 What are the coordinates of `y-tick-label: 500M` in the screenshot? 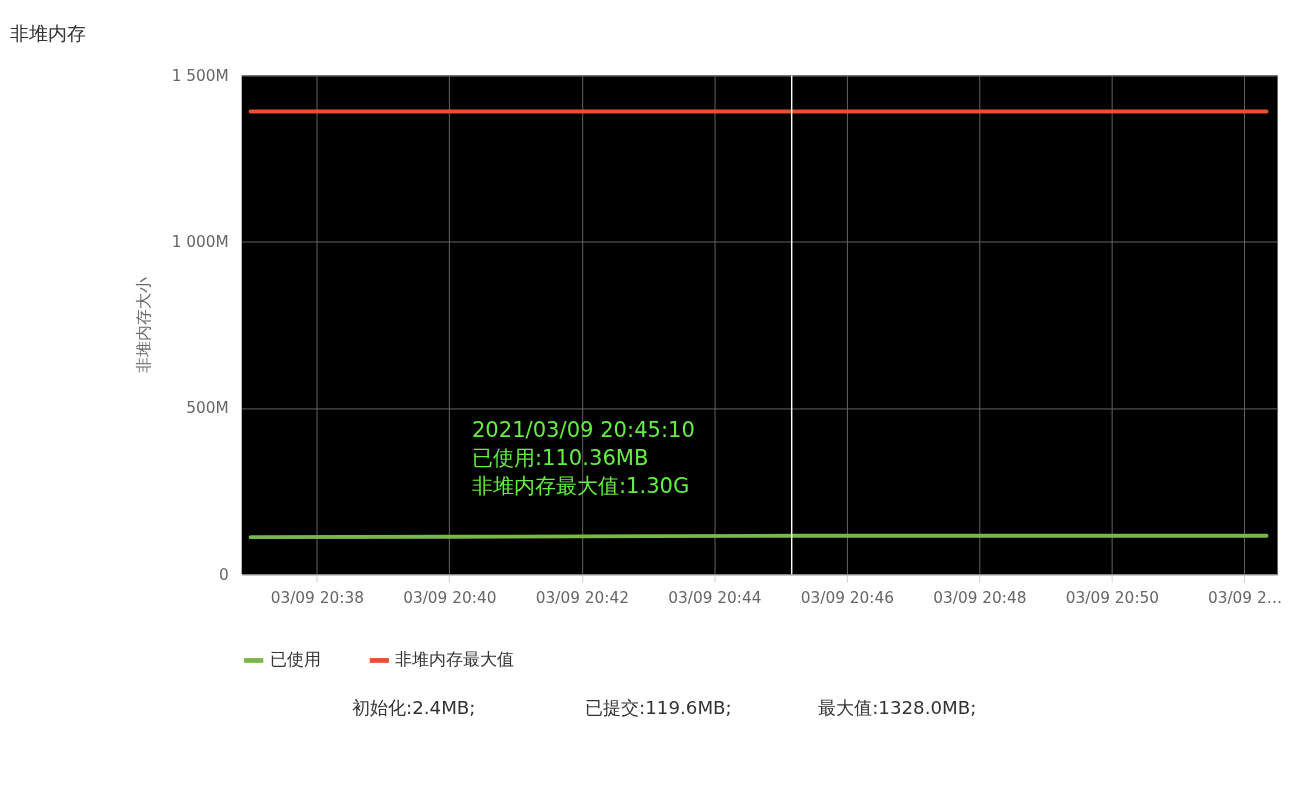 It's located at (207, 408).